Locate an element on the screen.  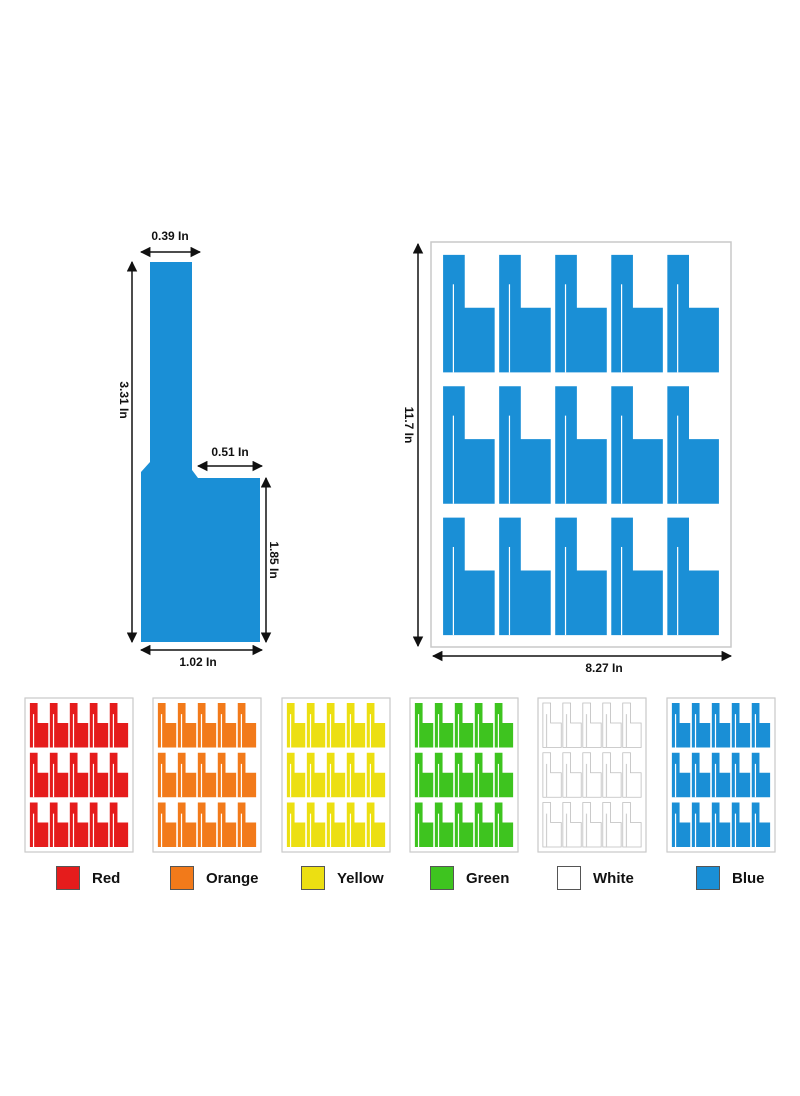
swatch-green: Green is located at coordinates (469, 878).